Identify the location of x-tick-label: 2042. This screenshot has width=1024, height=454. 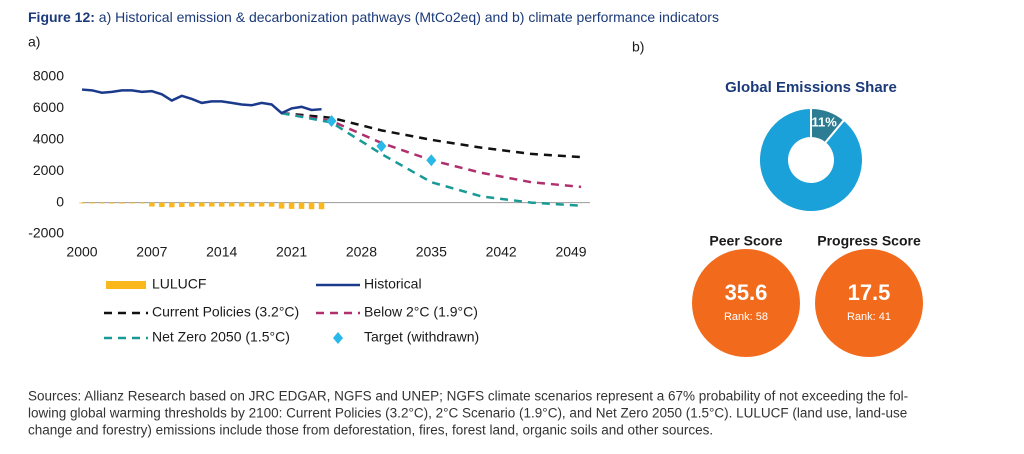
(501, 252).